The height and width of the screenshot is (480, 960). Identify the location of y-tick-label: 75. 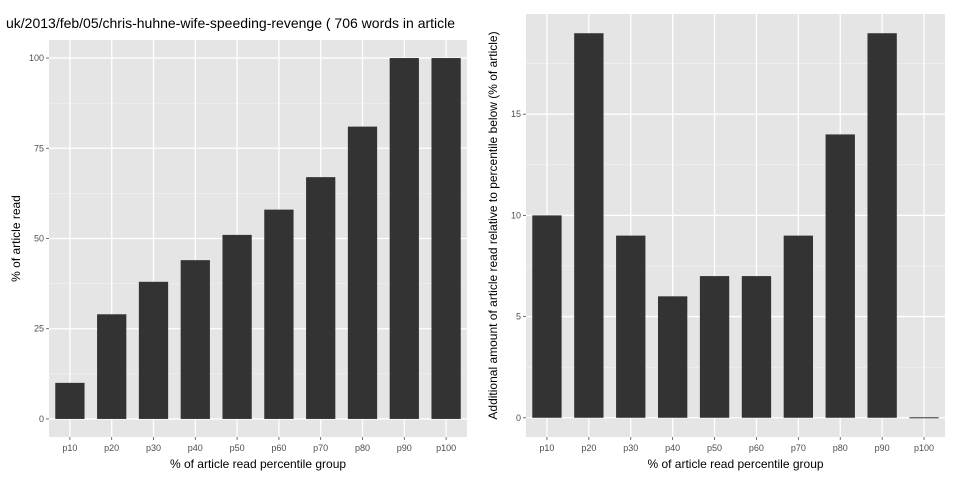
(39, 148).